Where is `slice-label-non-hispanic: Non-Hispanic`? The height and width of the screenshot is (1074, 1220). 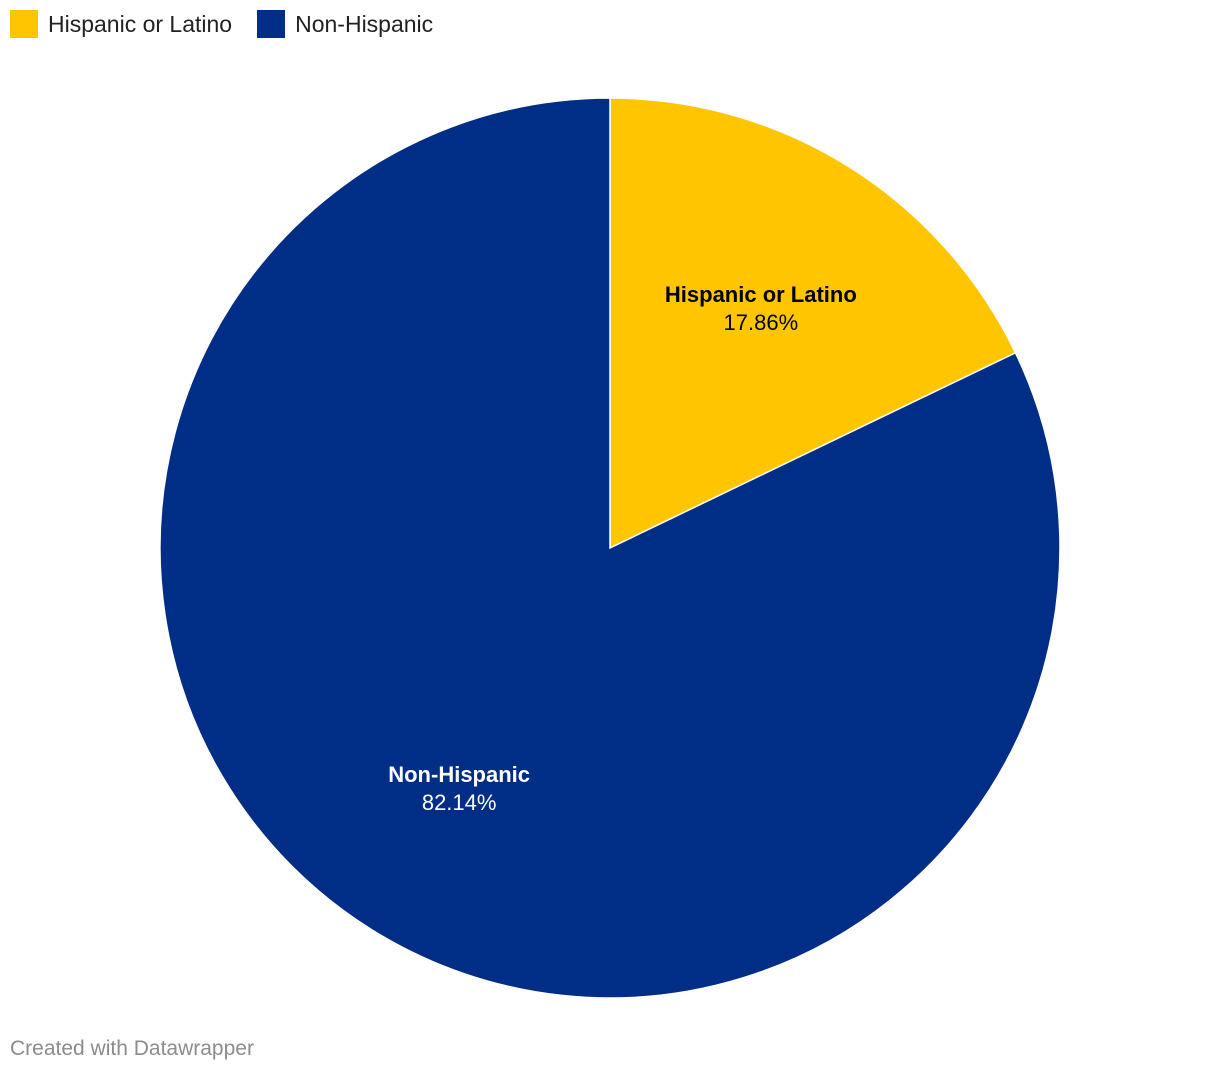 slice-label-non-hispanic: Non-Hispanic is located at coordinates (459, 774).